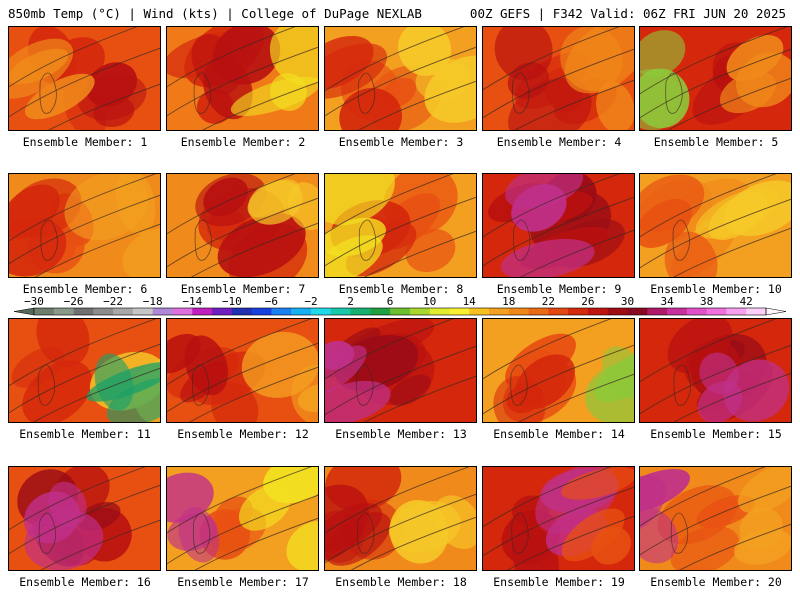 The height and width of the screenshot is (600, 800). I want to click on colorbar-tick-label: 38, so click(706, 301).